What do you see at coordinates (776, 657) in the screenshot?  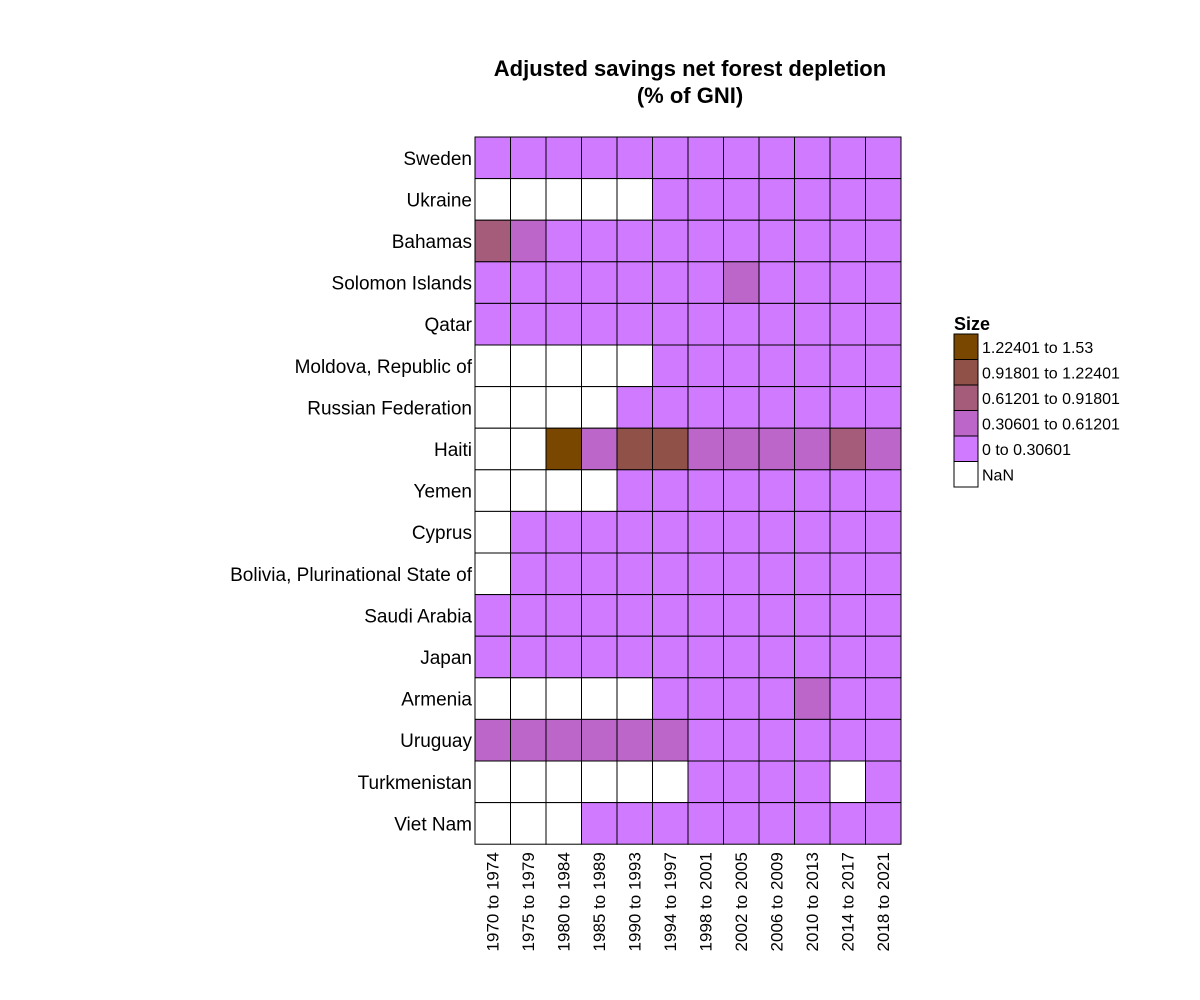 I see `heatmap-cell-japan-2006-to-2009` at bounding box center [776, 657].